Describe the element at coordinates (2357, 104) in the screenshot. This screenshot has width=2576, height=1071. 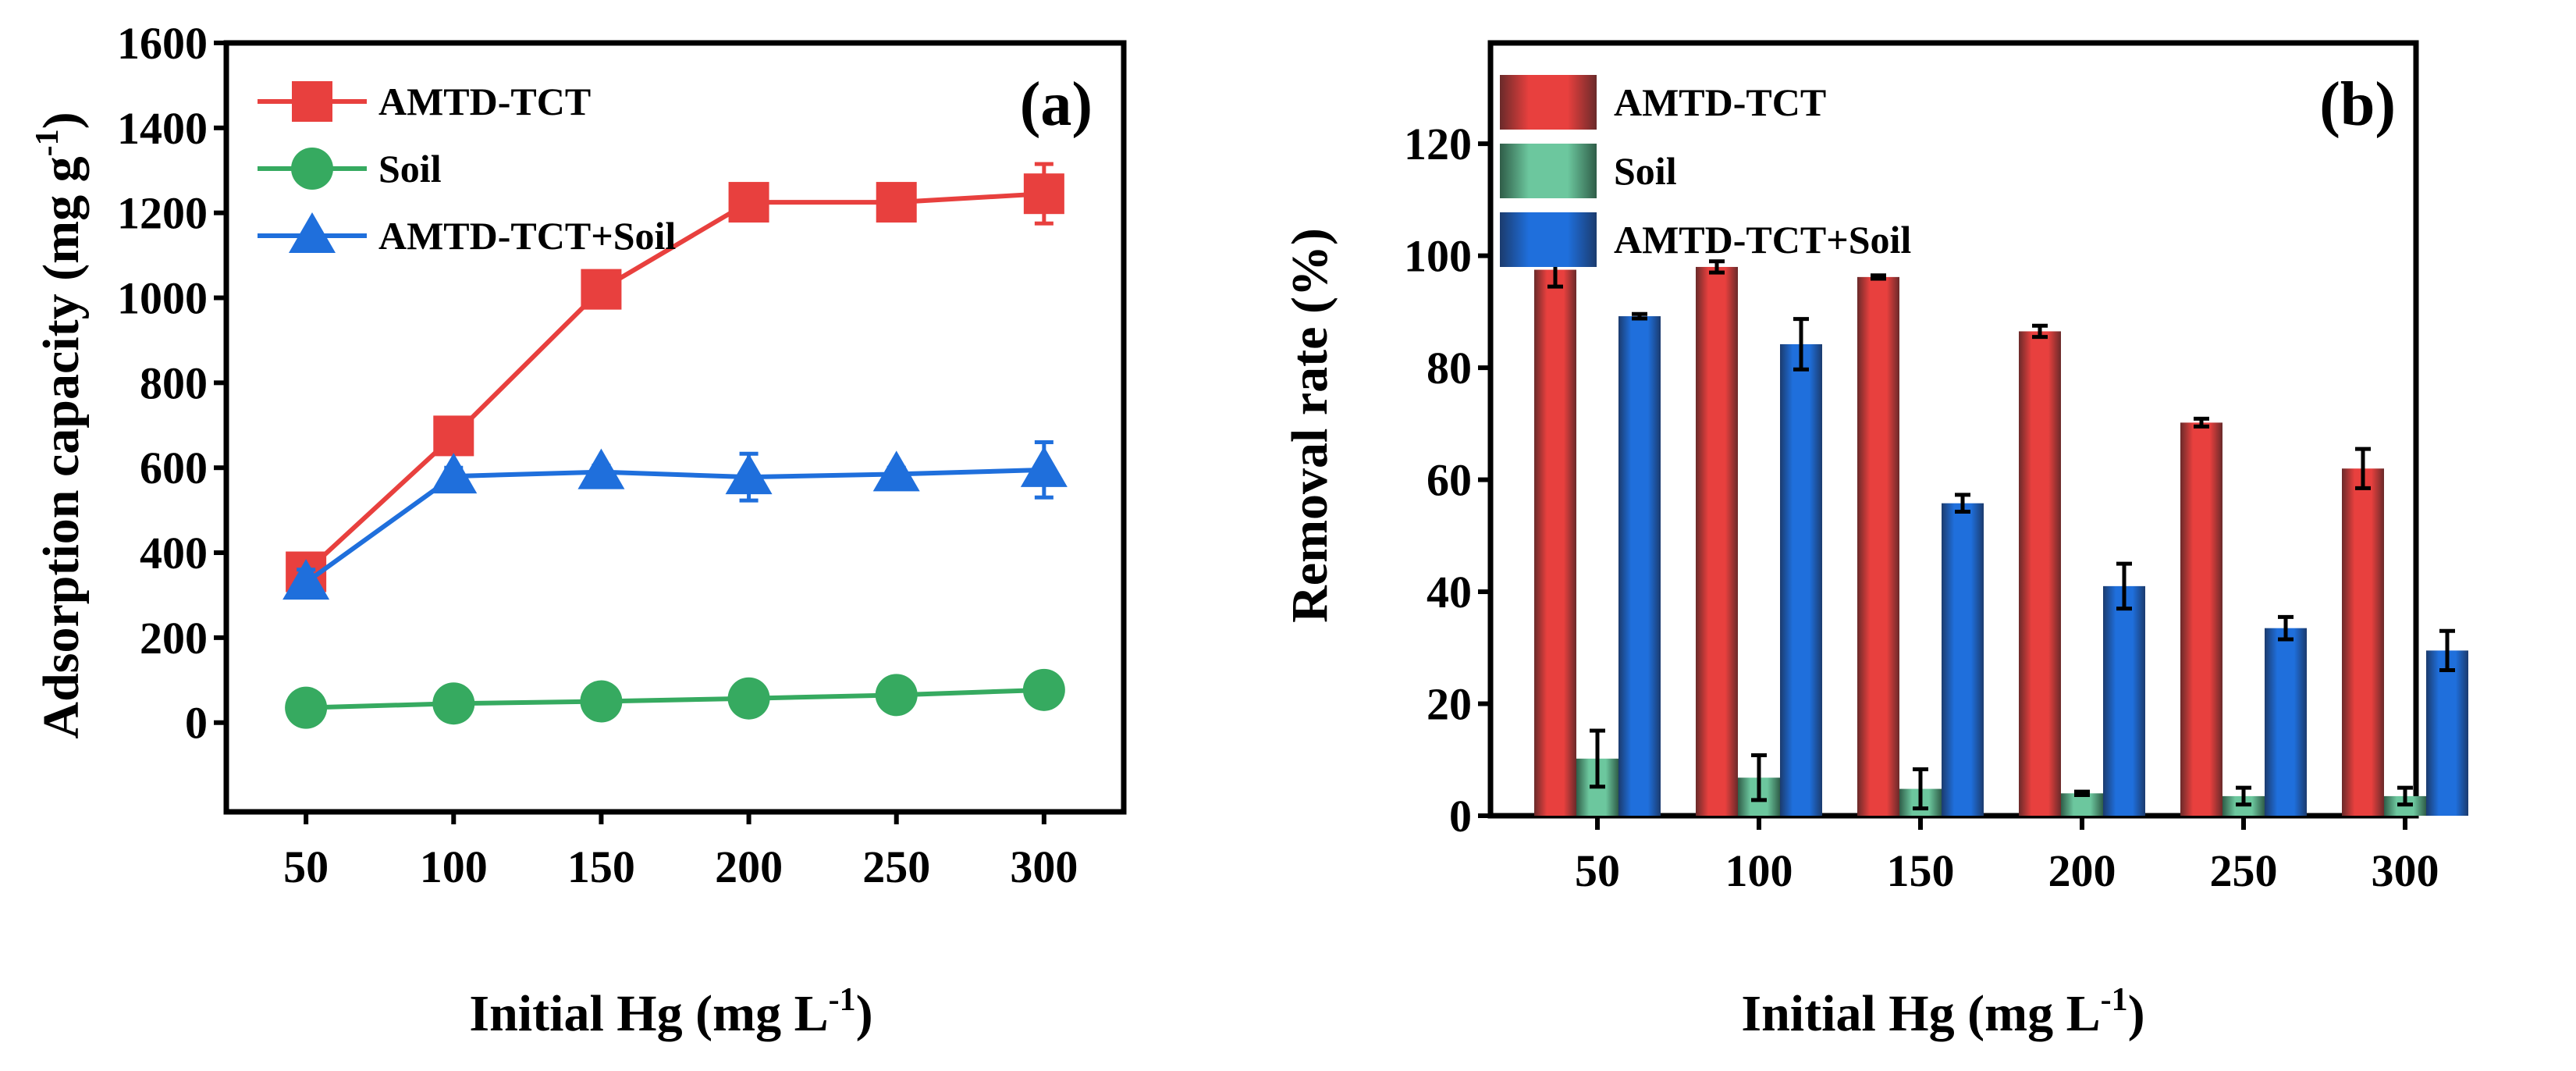
I see `panel-b-label: (b)` at that location.